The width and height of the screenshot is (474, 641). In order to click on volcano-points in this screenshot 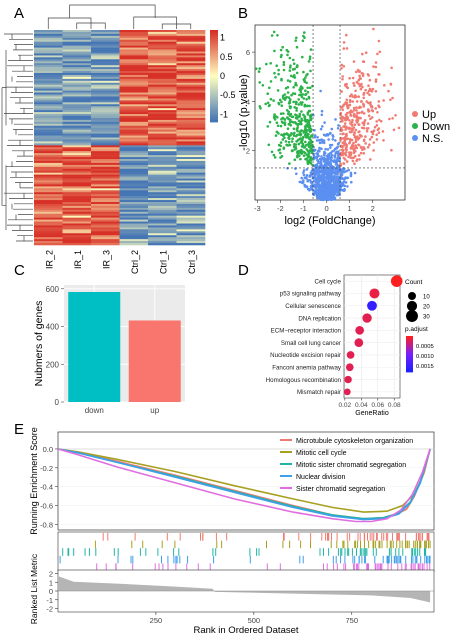, I will do `click(327, 114)`.